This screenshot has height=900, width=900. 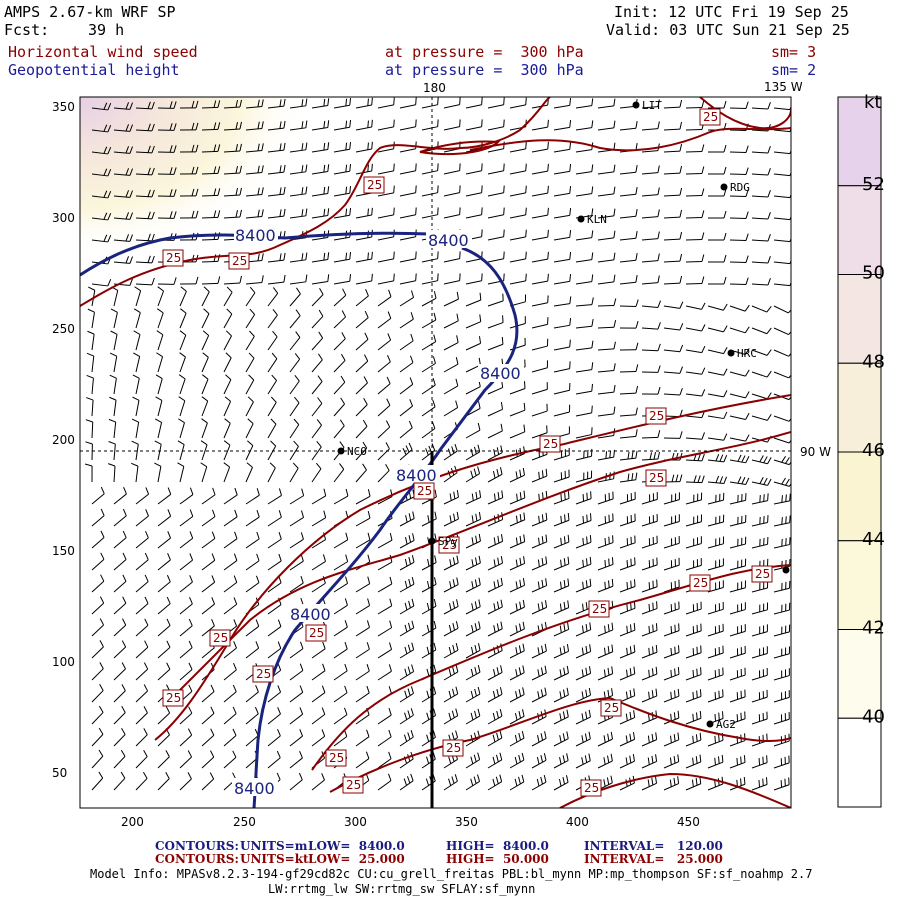 What do you see at coordinates (726, 724) in the screenshot?
I see `station-label: AG2` at bounding box center [726, 724].